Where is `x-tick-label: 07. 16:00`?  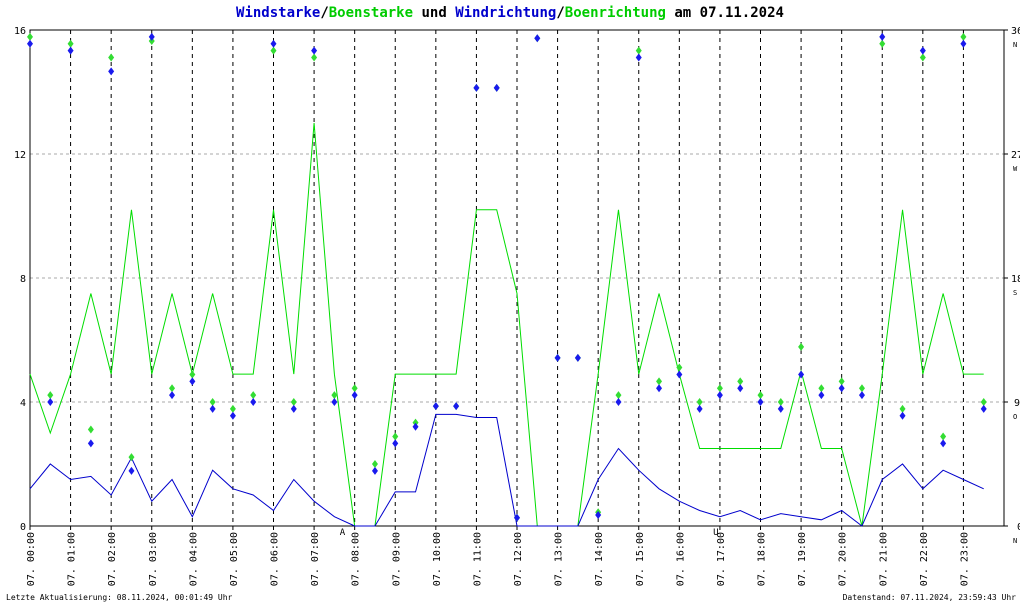
x-tick-label: 07. 16:00 is located at coordinates (680, 559).